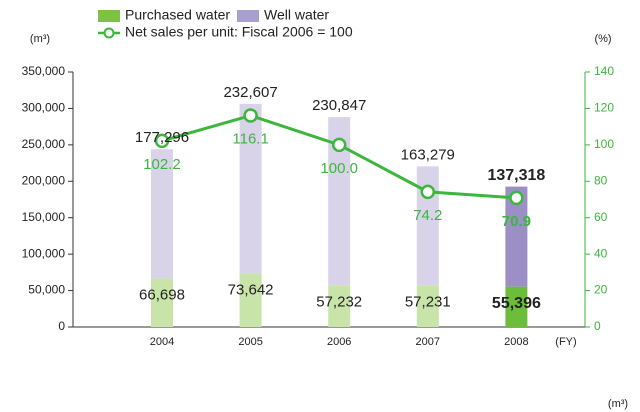  What do you see at coordinates (601, 217) in the screenshot?
I see `y2-tick-label: 60` at bounding box center [601, 217].